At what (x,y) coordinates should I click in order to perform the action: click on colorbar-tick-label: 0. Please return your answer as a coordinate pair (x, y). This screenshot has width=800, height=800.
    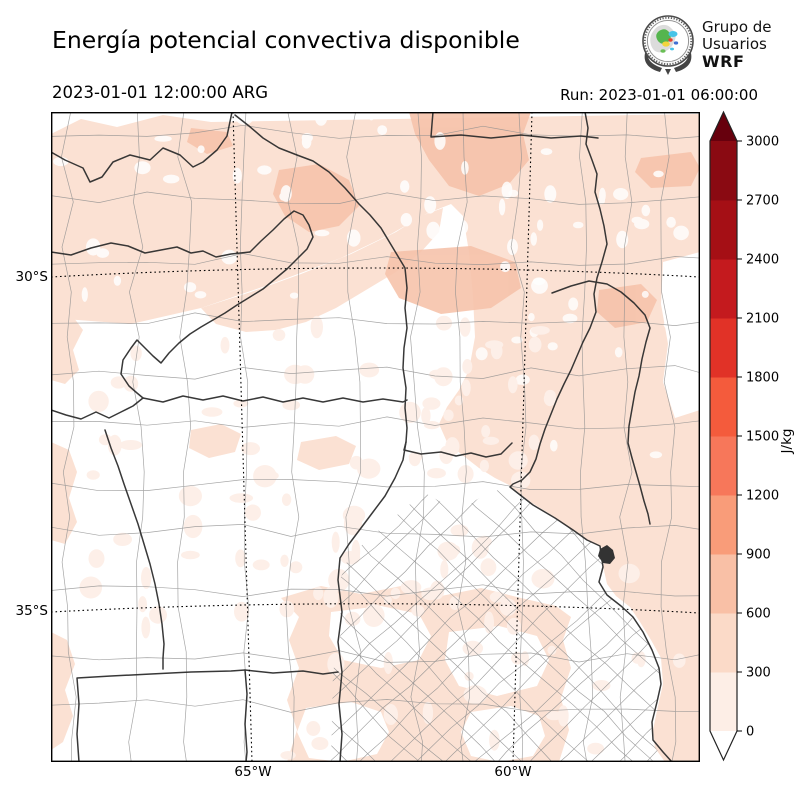
    Looking at the image, I should click on (750, 732).